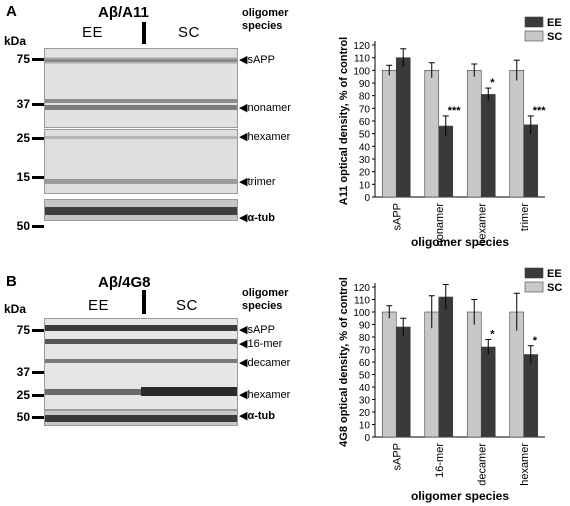 The width and height of the screenshot is (570, 506). Describe the element at coordinates (23, 395) in the screenshot. I see `panel-b-mw-25: 25` at that location.